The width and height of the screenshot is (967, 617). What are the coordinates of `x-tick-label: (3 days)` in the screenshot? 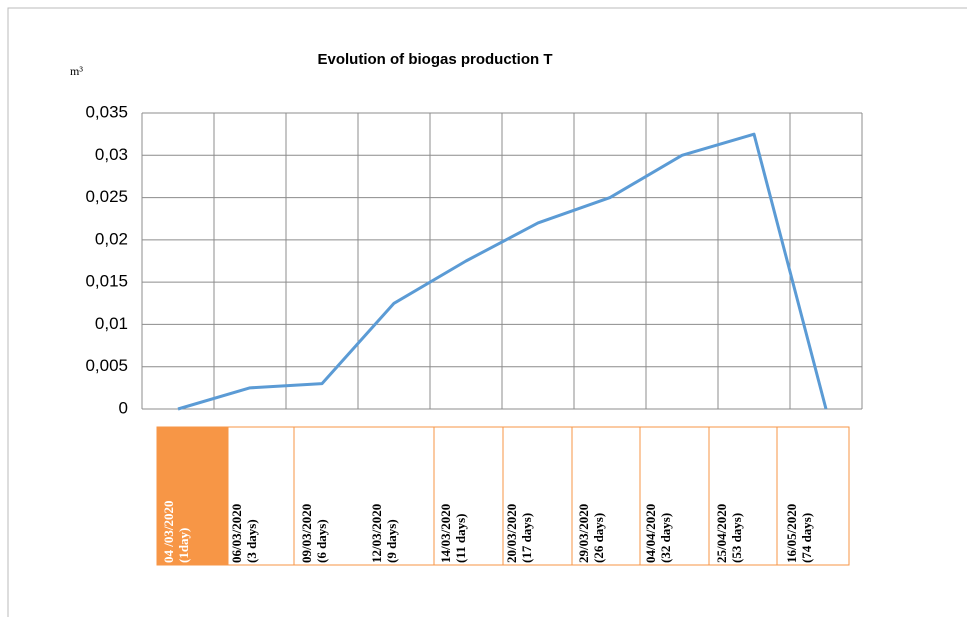 It's located at (251, 541).